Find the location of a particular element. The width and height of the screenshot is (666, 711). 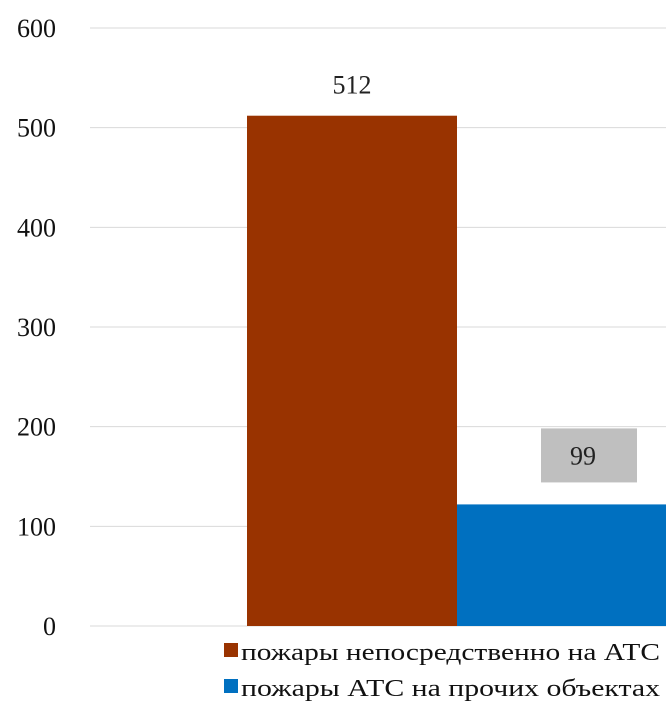

legend-label-1: пожары непосредственно на АТС is located at coordinates (450, 653).